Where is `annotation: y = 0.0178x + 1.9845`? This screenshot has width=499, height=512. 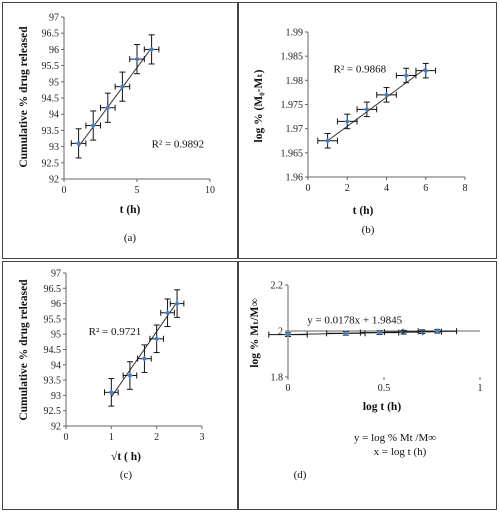
annotation: y = 0.0178x + 1.9845 is located at coordinates (354, 321).